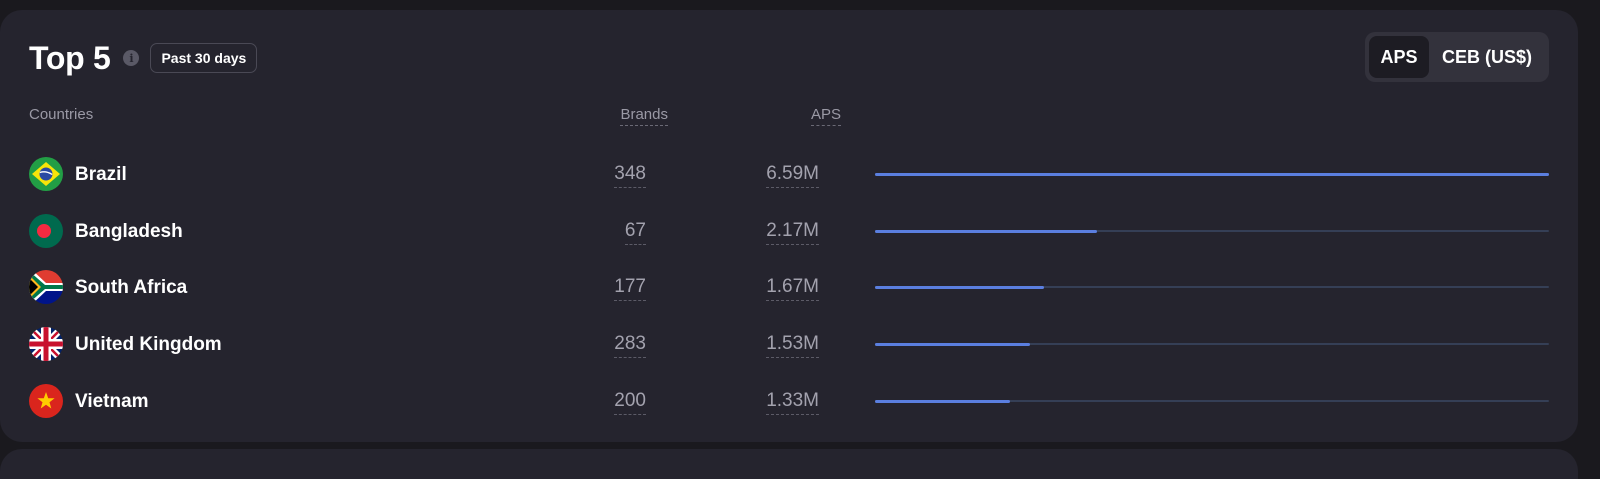 The height and width of the screenshot is (479, 1600). I want to click on country-name: South Africa, so click(131, 287).